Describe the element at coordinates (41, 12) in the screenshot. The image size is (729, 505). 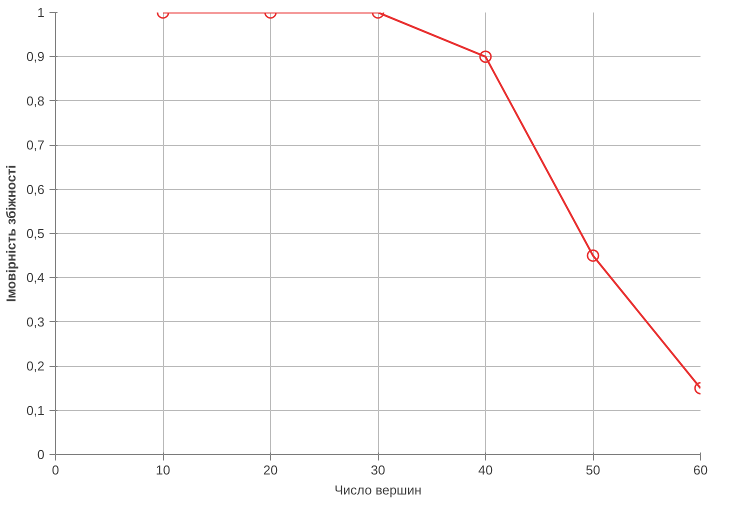
I see `y-tick-label: 1` at that location.